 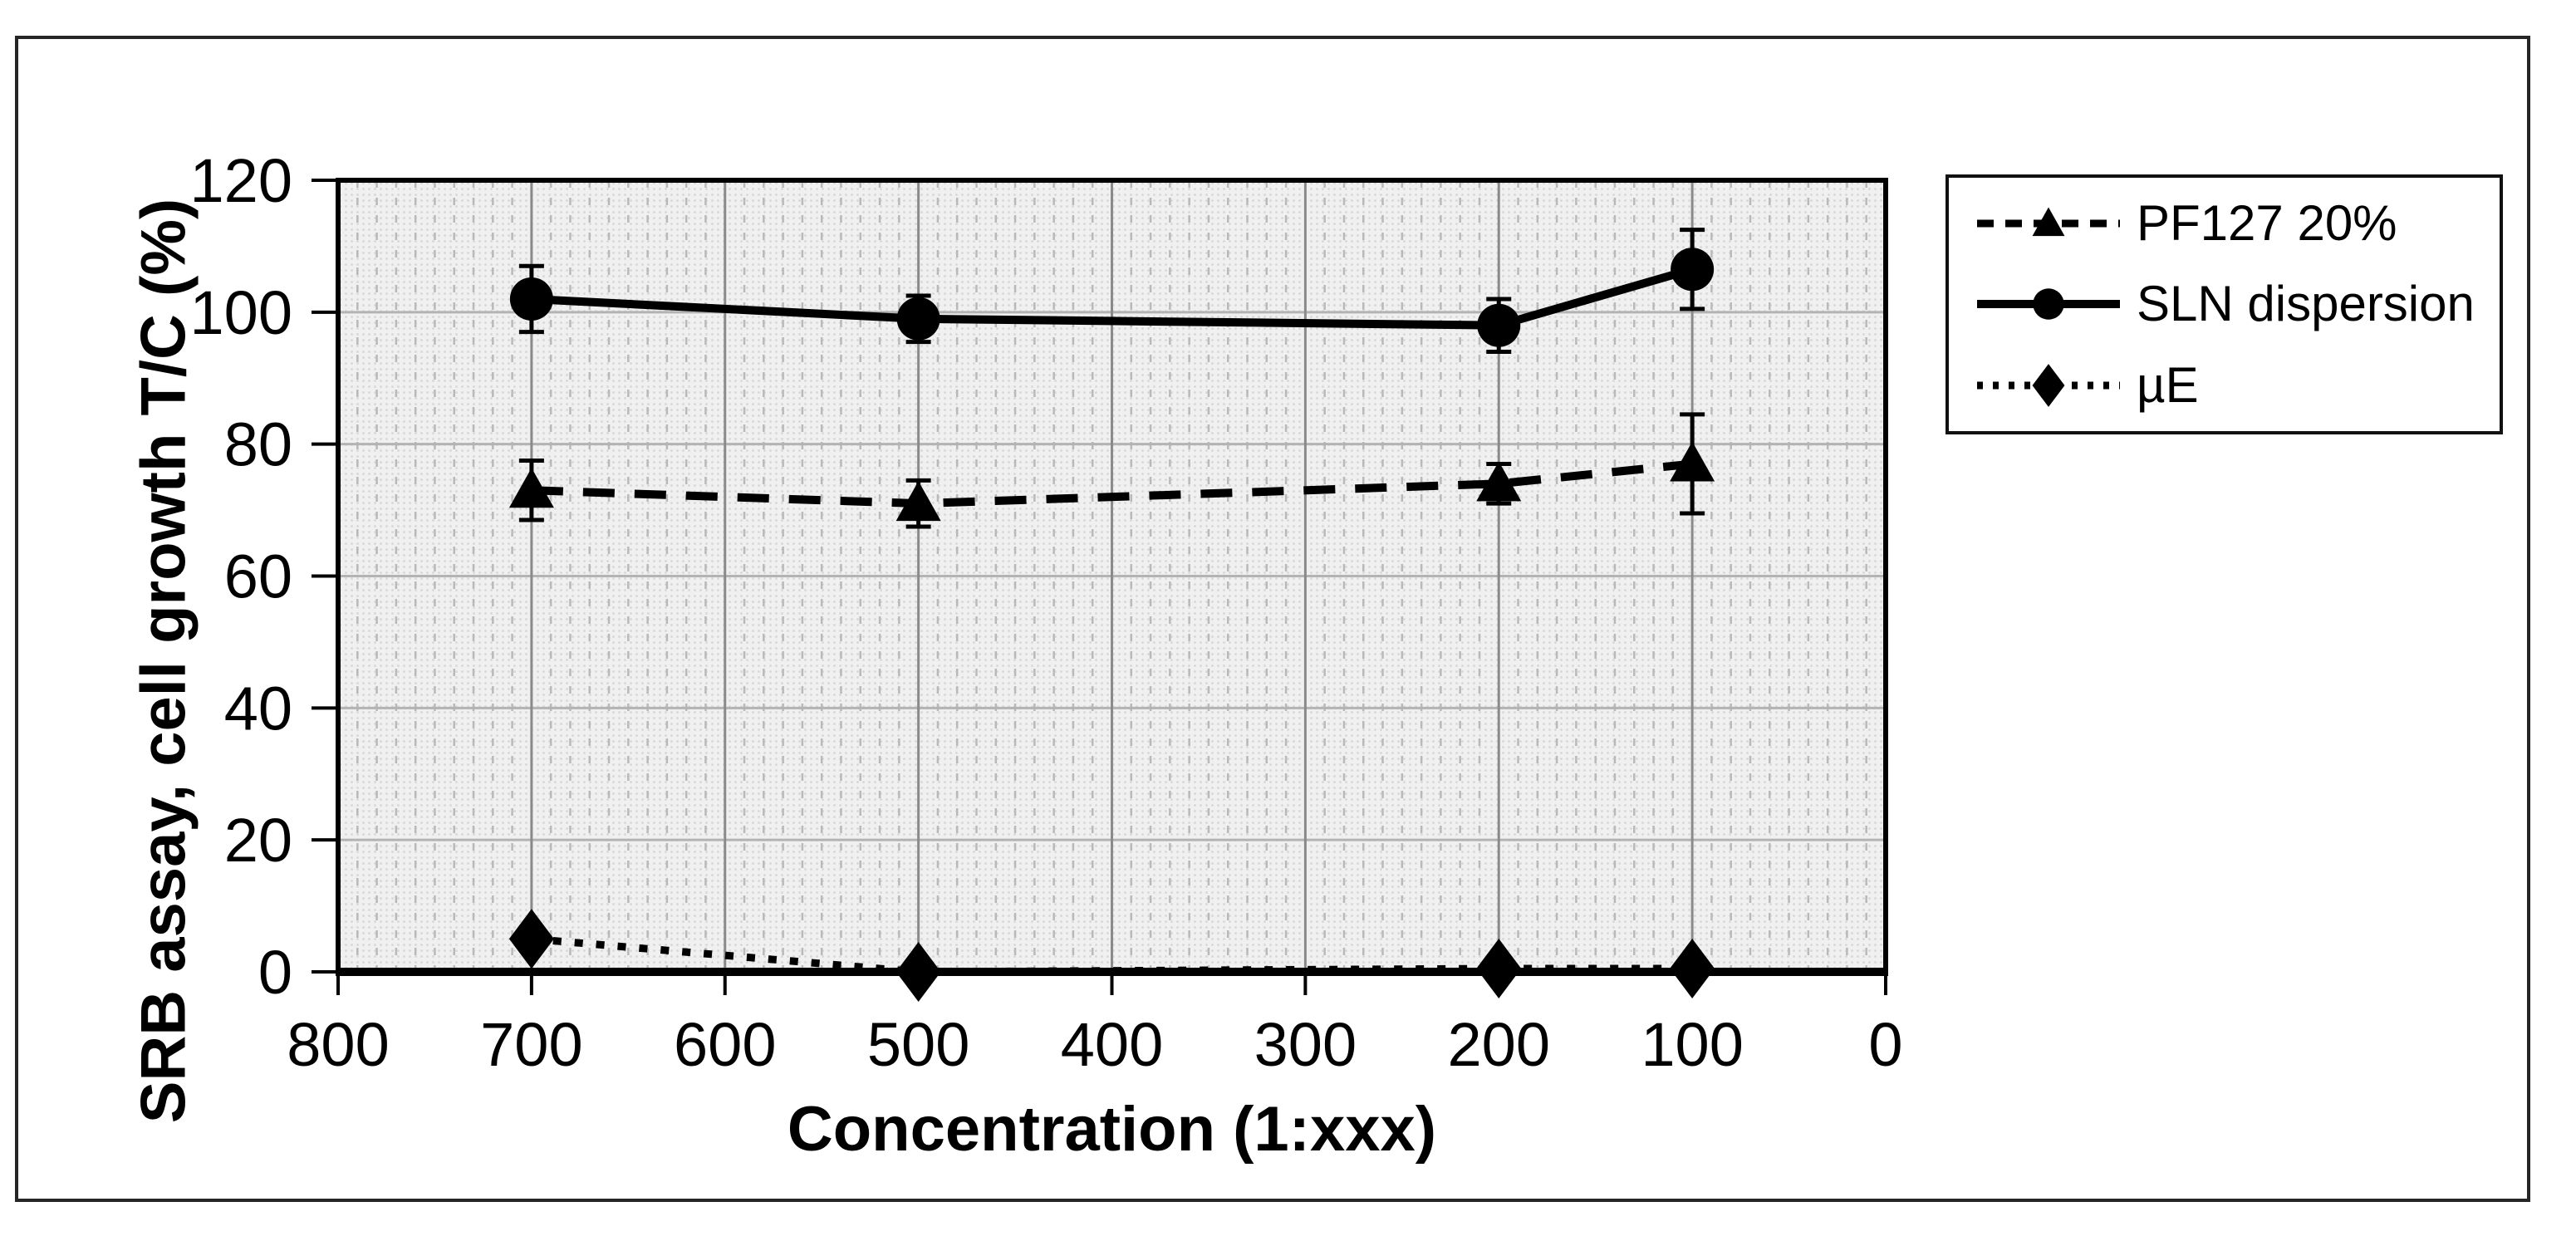 I want to click on x-tick-label: 100, so click(x=1692, y=1044).